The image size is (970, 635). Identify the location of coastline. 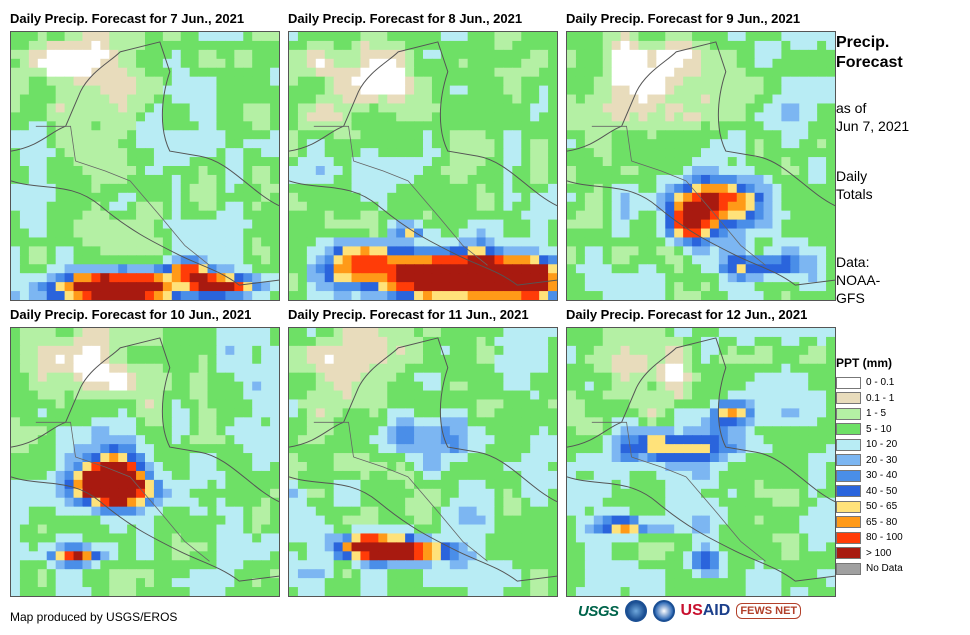
(701, 163).